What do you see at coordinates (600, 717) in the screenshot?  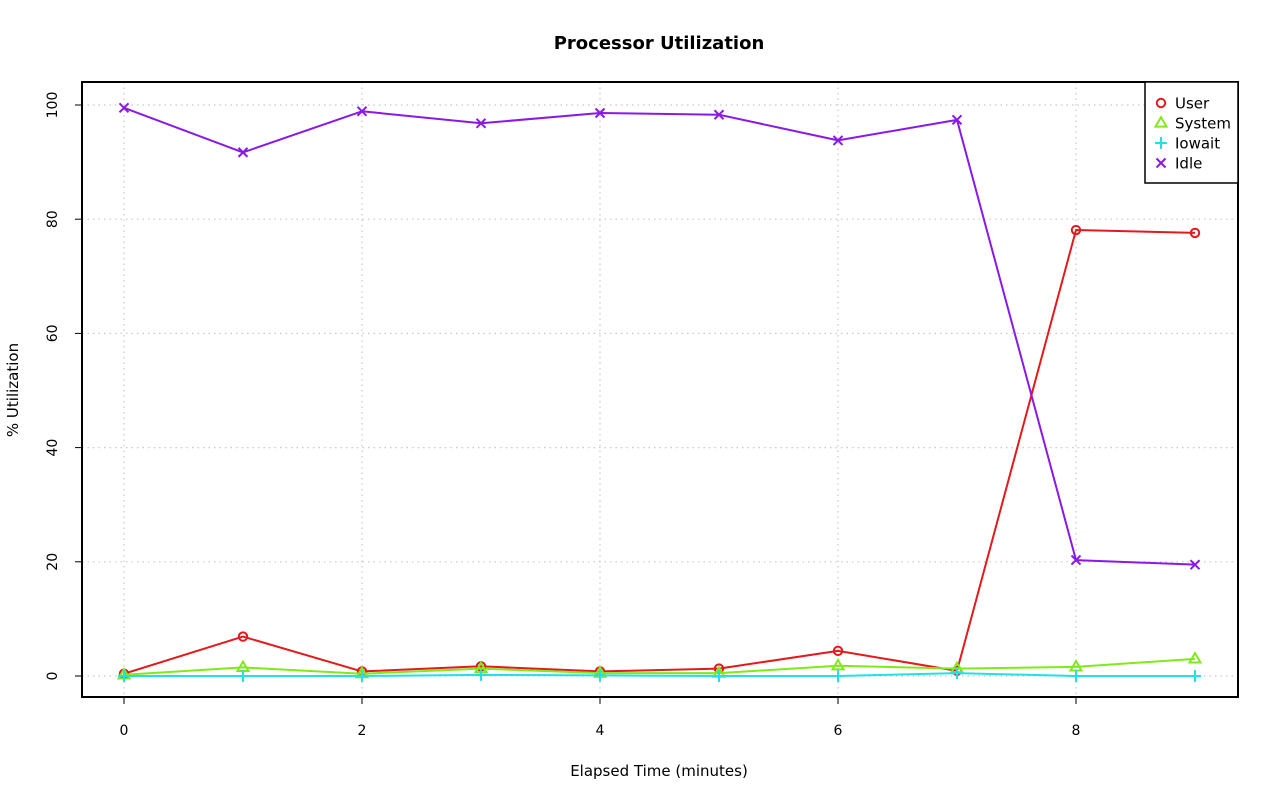 I see `x-axis: 0 2 4 6 8` at bounding box center [600, 717].